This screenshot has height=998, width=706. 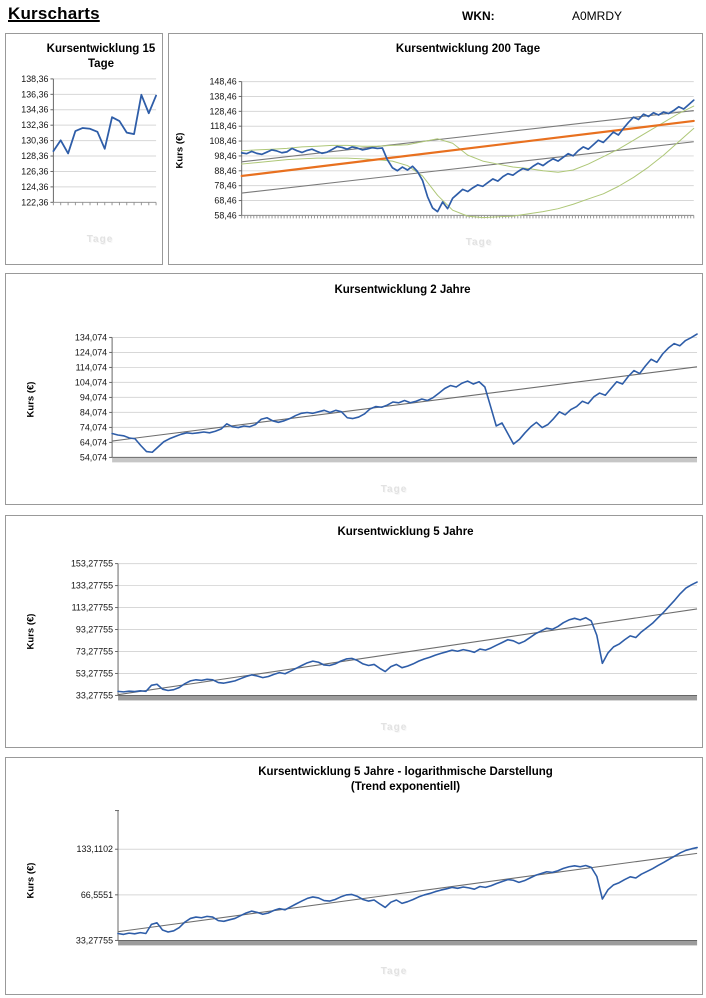 I want to click on wkn-value: A0MRDY, so click(x=597, y=16).